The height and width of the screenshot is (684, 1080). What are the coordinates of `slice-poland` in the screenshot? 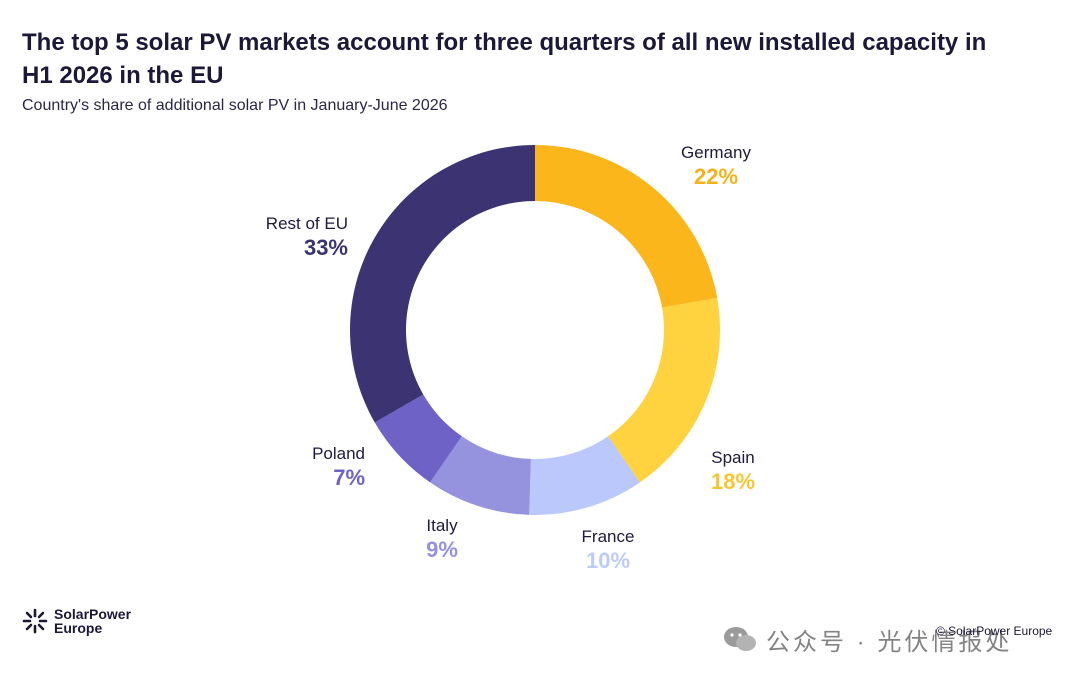 It's located at (418, 438).